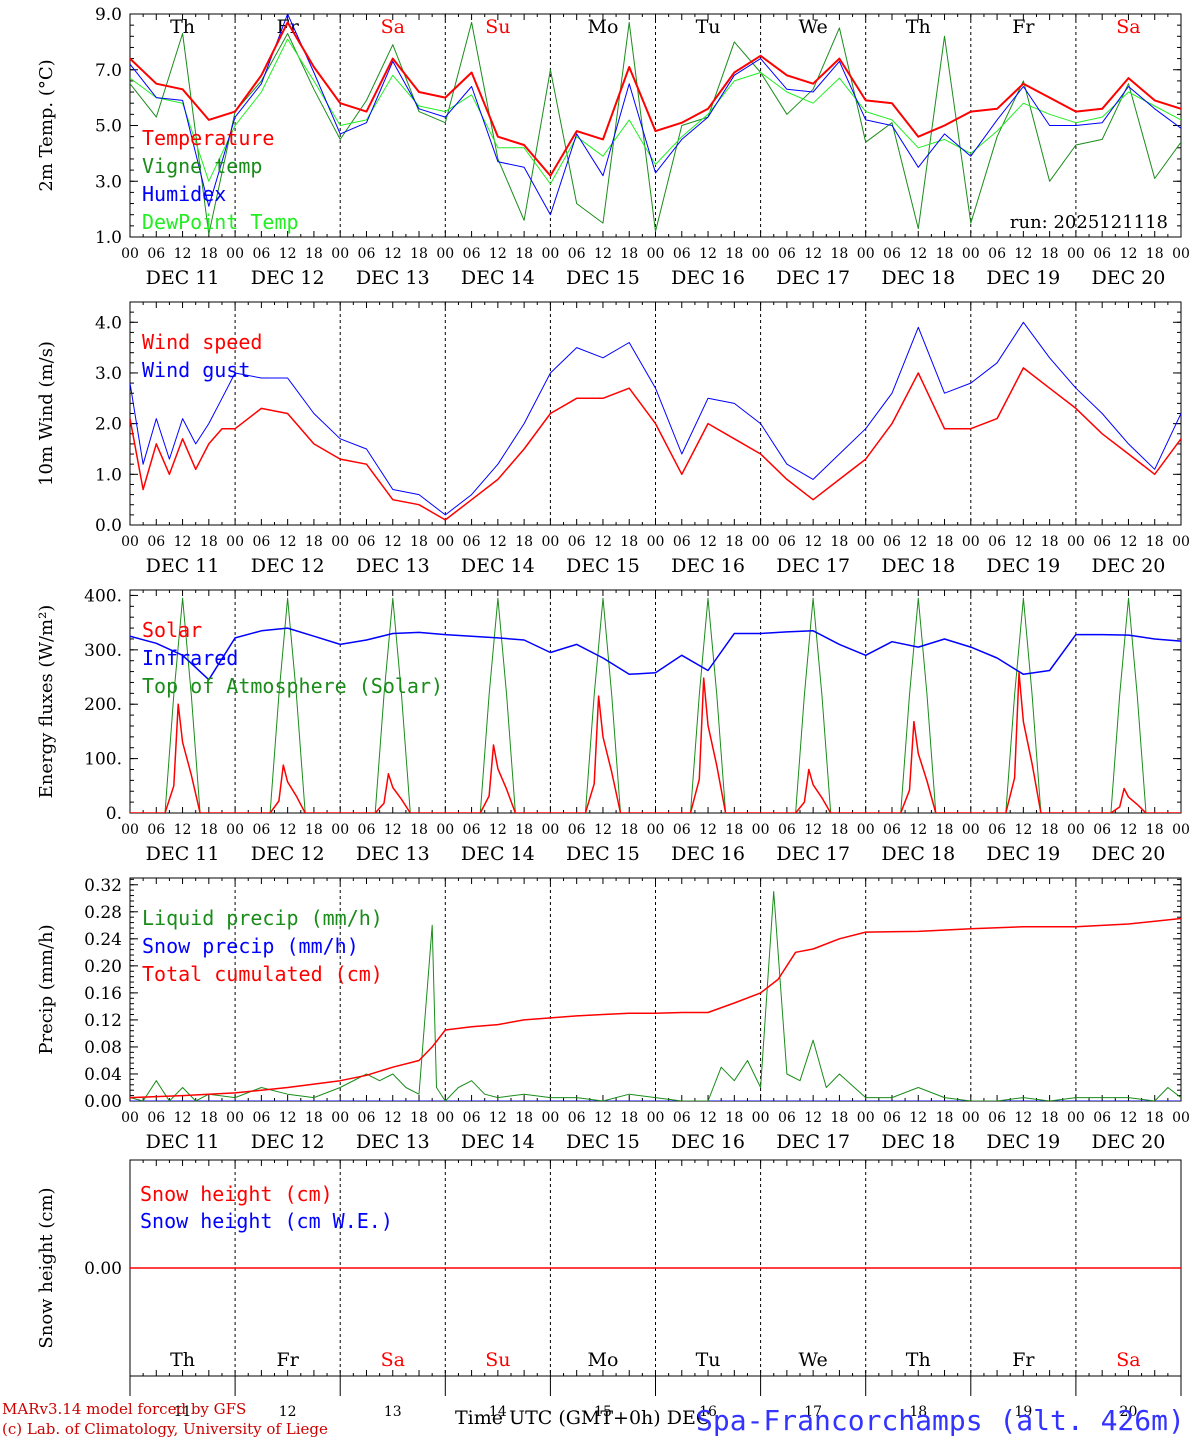  What do you see at coordinates (1023, 27) in the screenshot?
I see `weekday-label: Fr` at bounding box center [1023, 27].